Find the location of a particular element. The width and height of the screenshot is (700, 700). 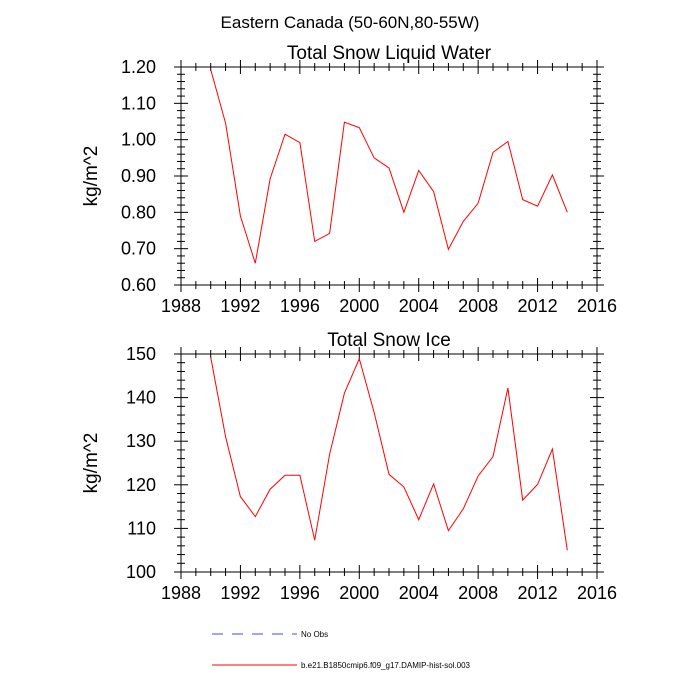

y-tick-label: 0.80 is located at coordinates (138, 212).